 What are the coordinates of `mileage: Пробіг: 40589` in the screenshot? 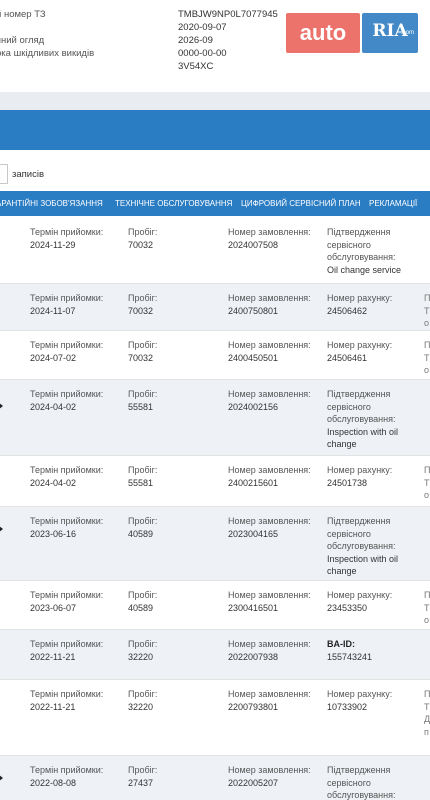 It's located at (173, 601).